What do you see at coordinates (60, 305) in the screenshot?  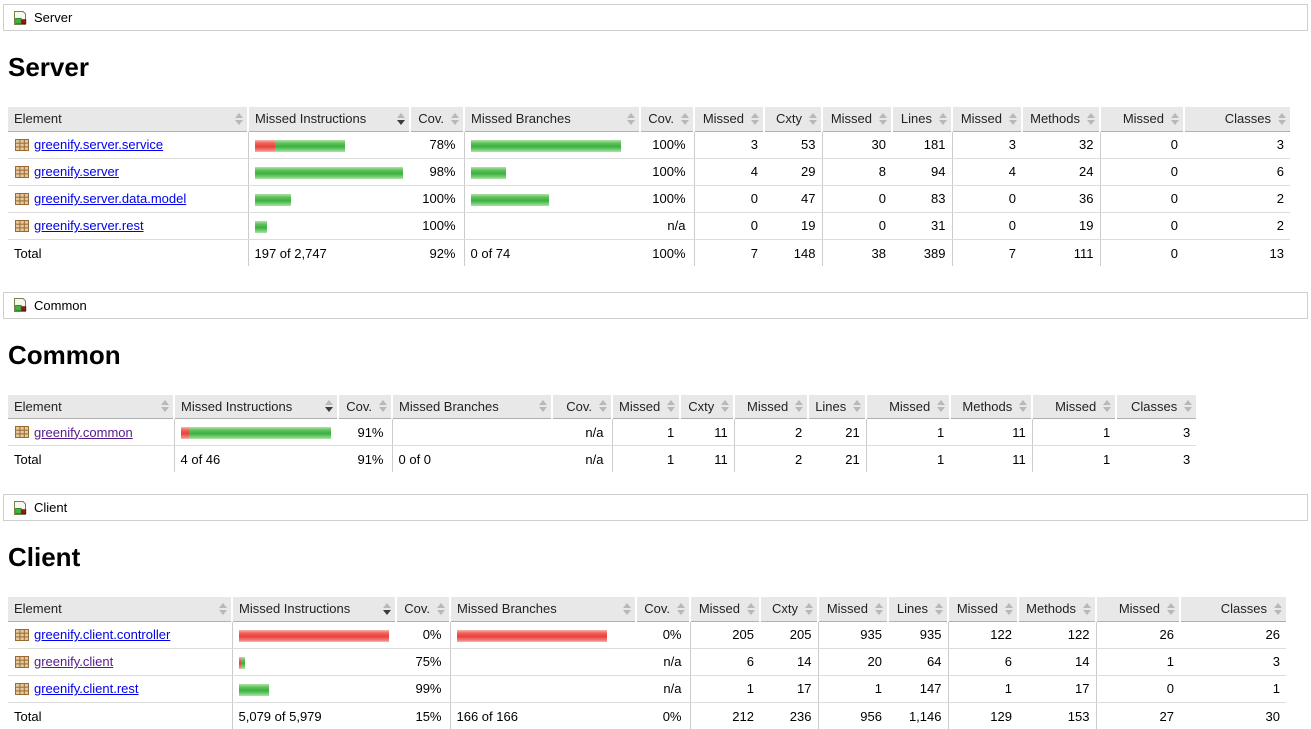 I see `breadcrumb-label: Common` at bounding box center [60, 305].